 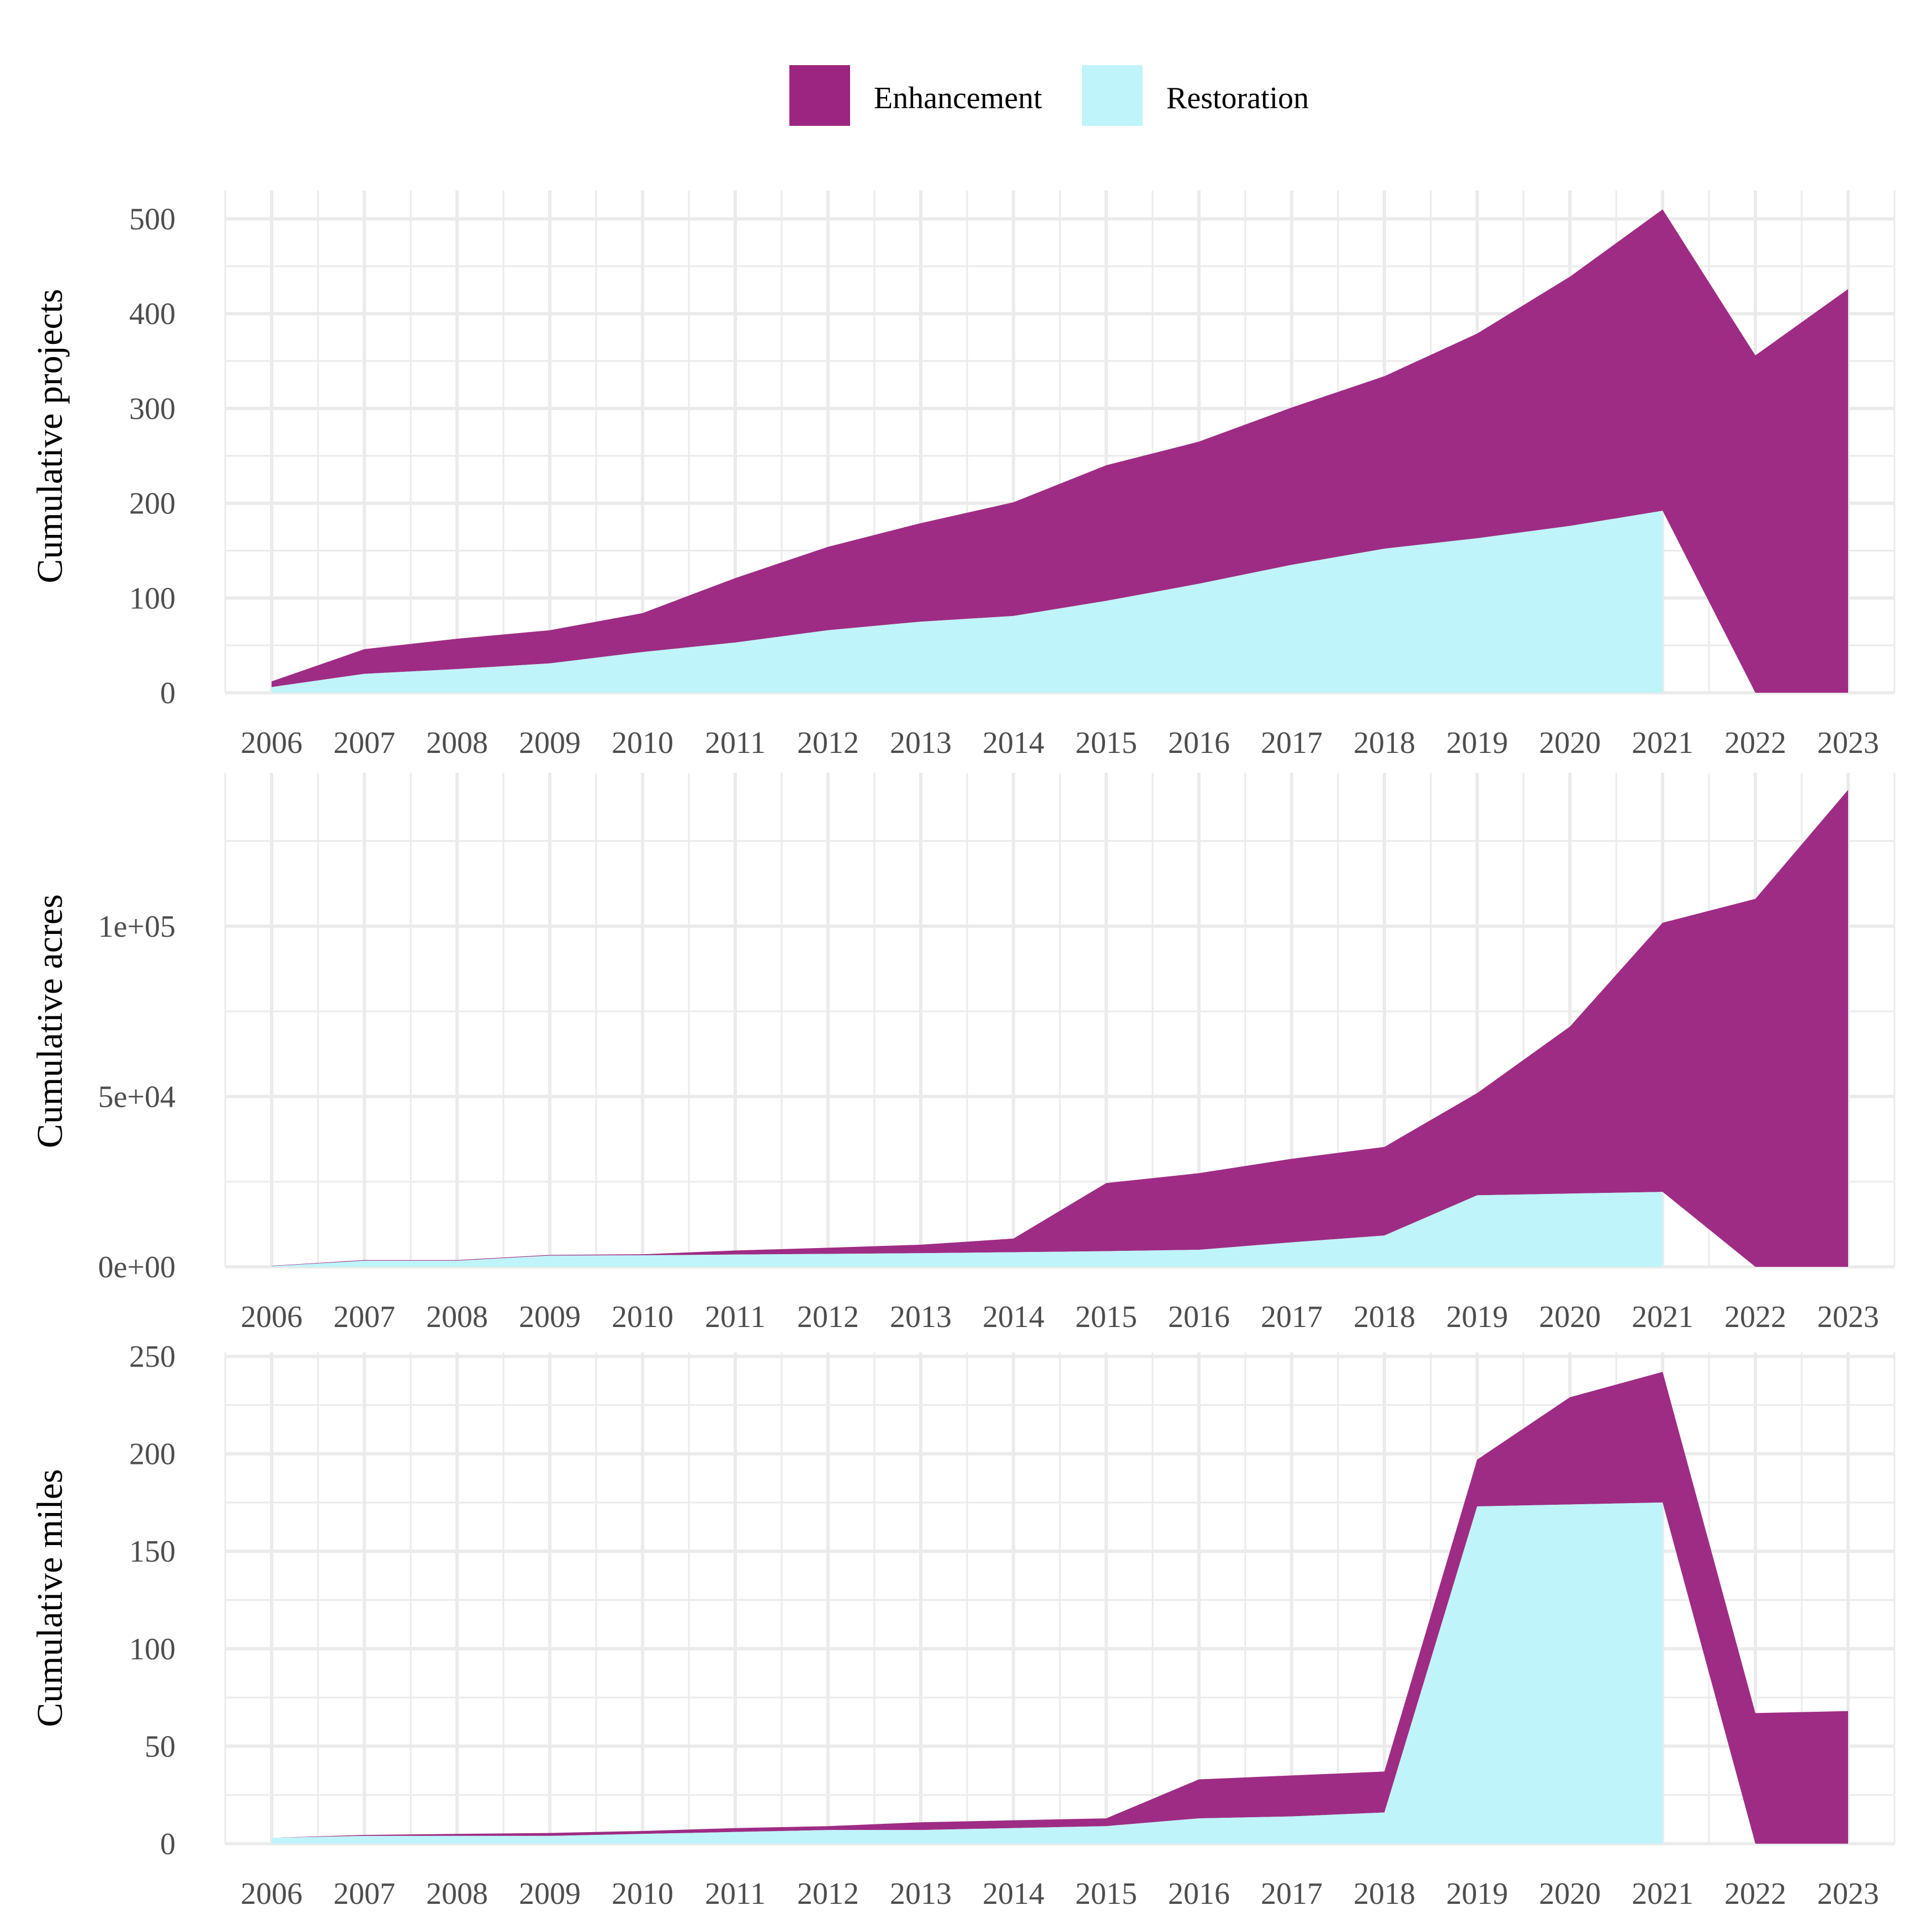 What do you see at coordinates (137, 1267) in the screenshot?
I see `y-tick-label: 0e+00` at bounding box center [137, 1267].